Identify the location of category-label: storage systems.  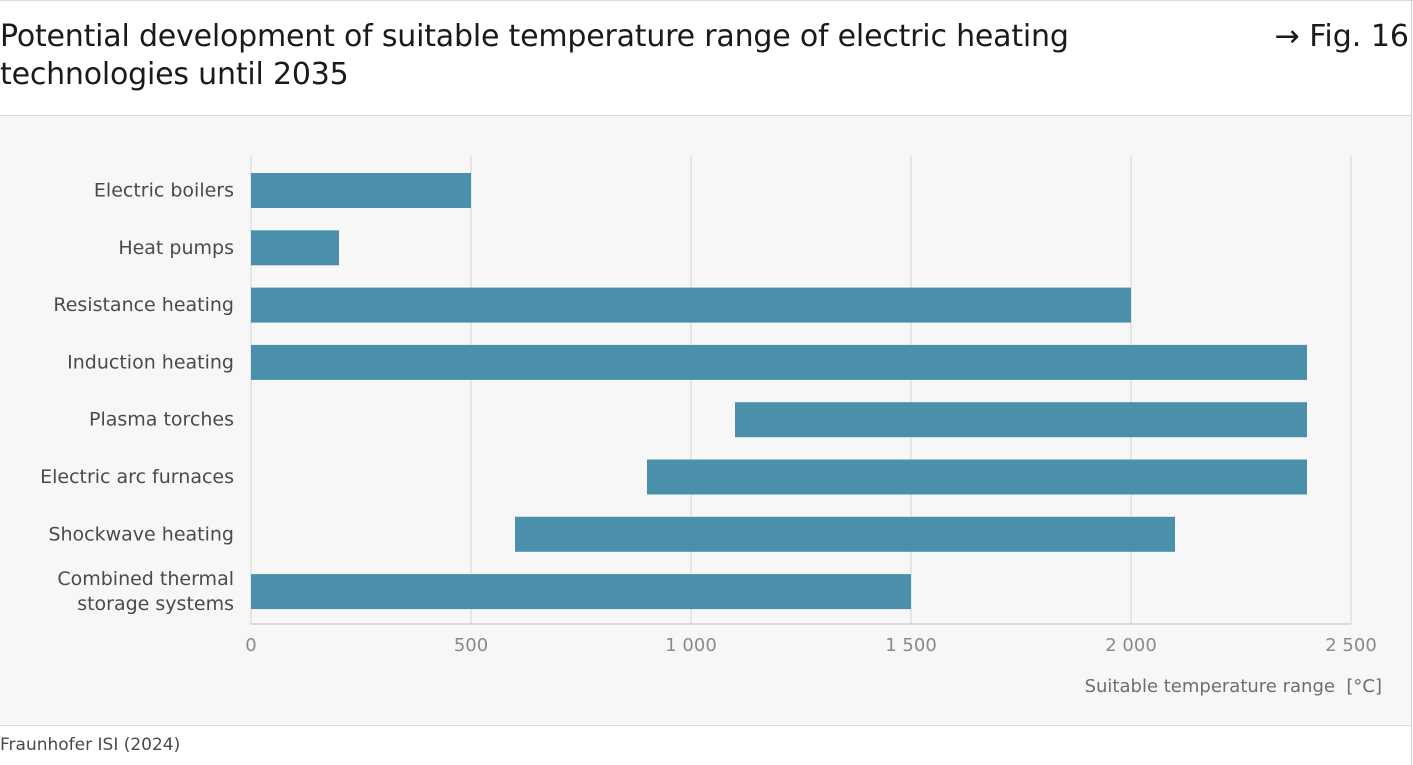
(155, 604).